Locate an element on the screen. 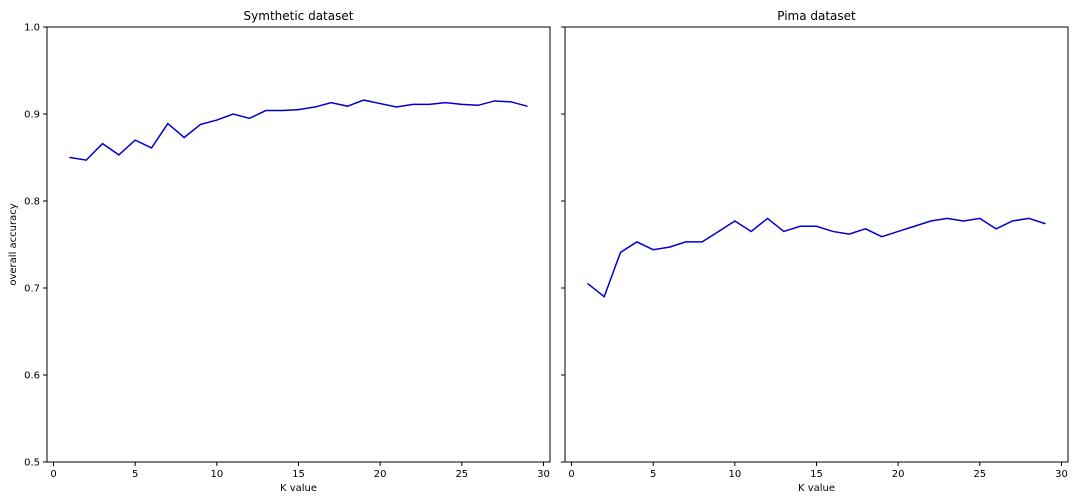  y-tick-label: 1.0 is located at coordinates (32, 28).